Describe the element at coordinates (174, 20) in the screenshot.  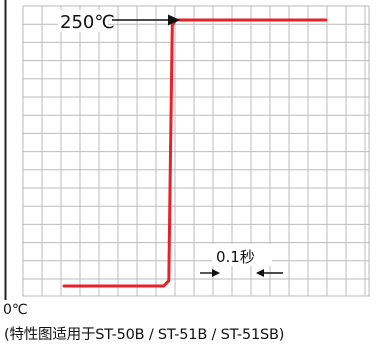
I see `top-arrow-head` at that location.